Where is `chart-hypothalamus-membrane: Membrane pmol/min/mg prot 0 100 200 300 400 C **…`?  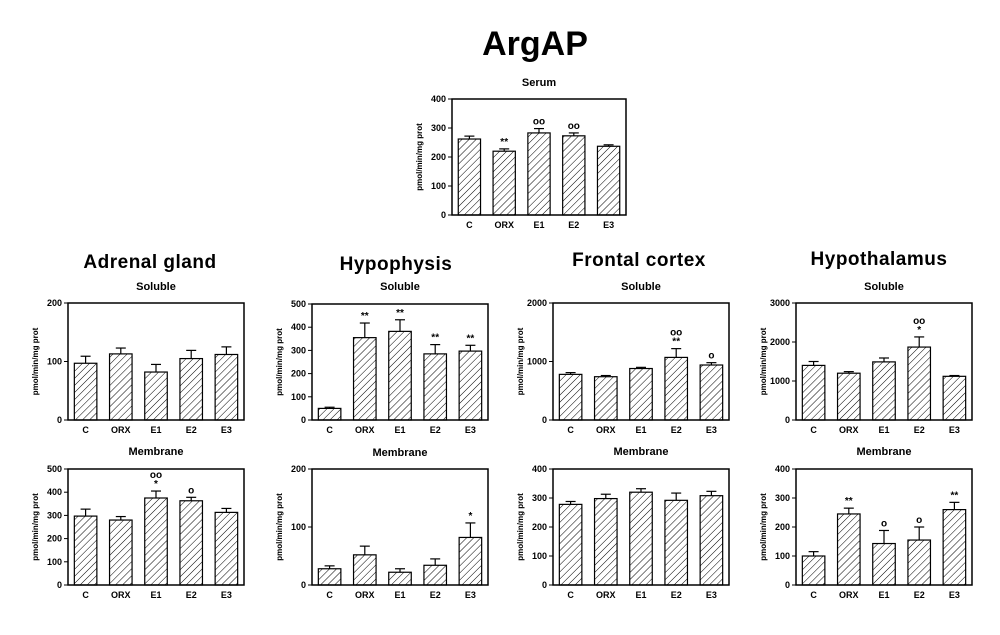 chart-hypothalamus-membrane: Membrane pmol/min/mg prot 0 100 200 300 400 C **… is located at coordinates (866, 523).